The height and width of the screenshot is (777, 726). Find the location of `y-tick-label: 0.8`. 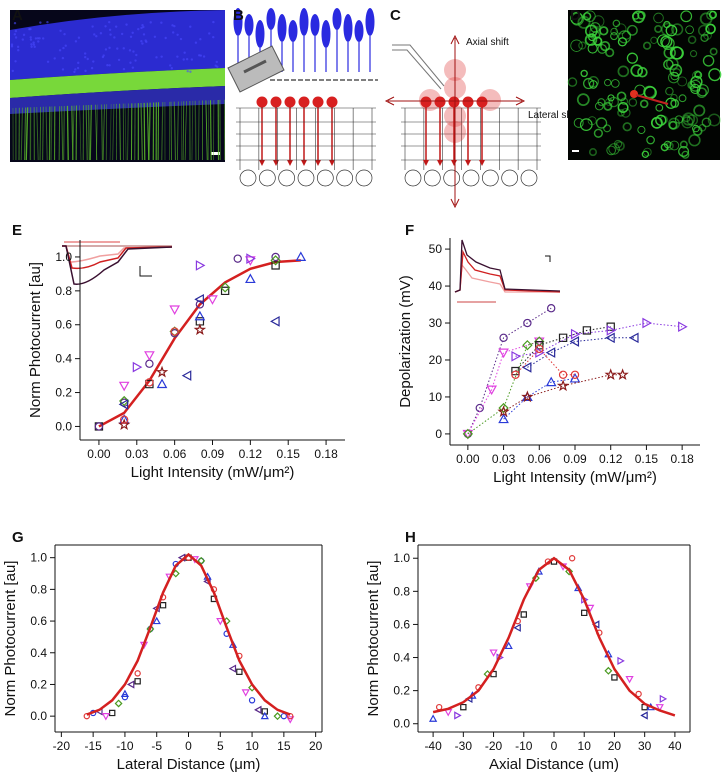

y-tick-label: 0.8 is located at coordinates (63, 291).